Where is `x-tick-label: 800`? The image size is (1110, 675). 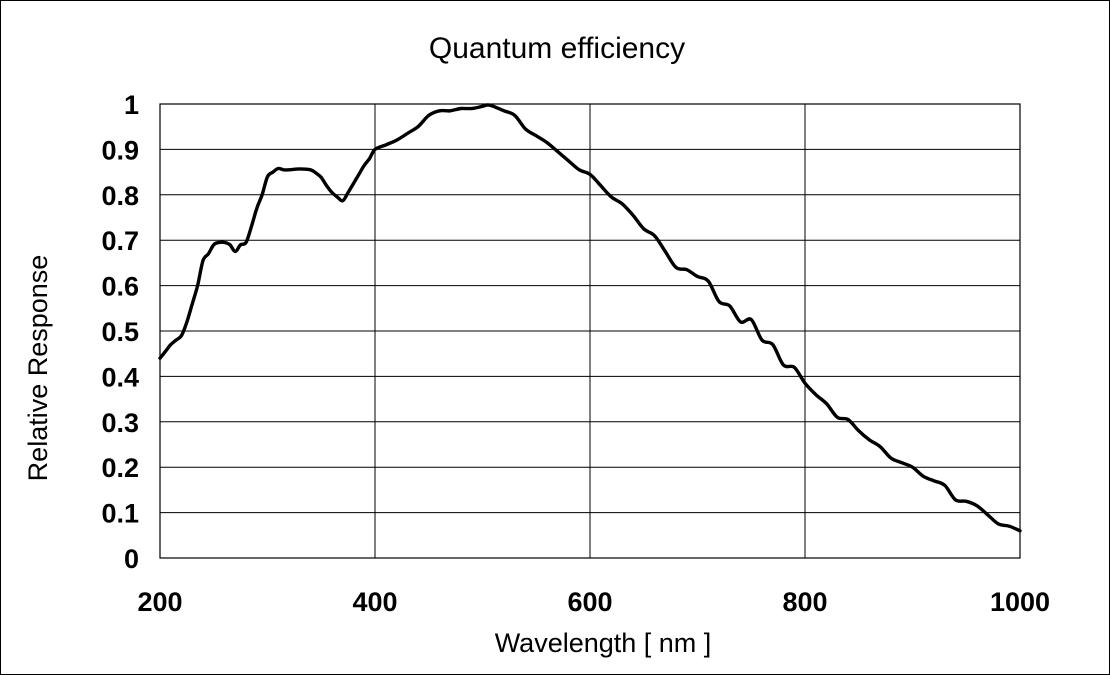 x-tick-label: 800 is located at coordinates (804, 602).